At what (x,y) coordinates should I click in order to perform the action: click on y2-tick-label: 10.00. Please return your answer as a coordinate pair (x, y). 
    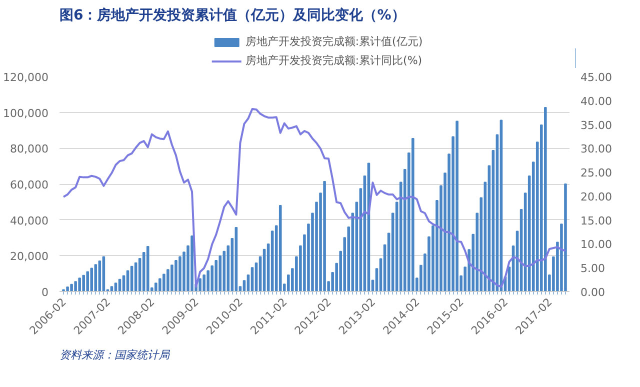
    Looking at the image, I should click on (596, 245).